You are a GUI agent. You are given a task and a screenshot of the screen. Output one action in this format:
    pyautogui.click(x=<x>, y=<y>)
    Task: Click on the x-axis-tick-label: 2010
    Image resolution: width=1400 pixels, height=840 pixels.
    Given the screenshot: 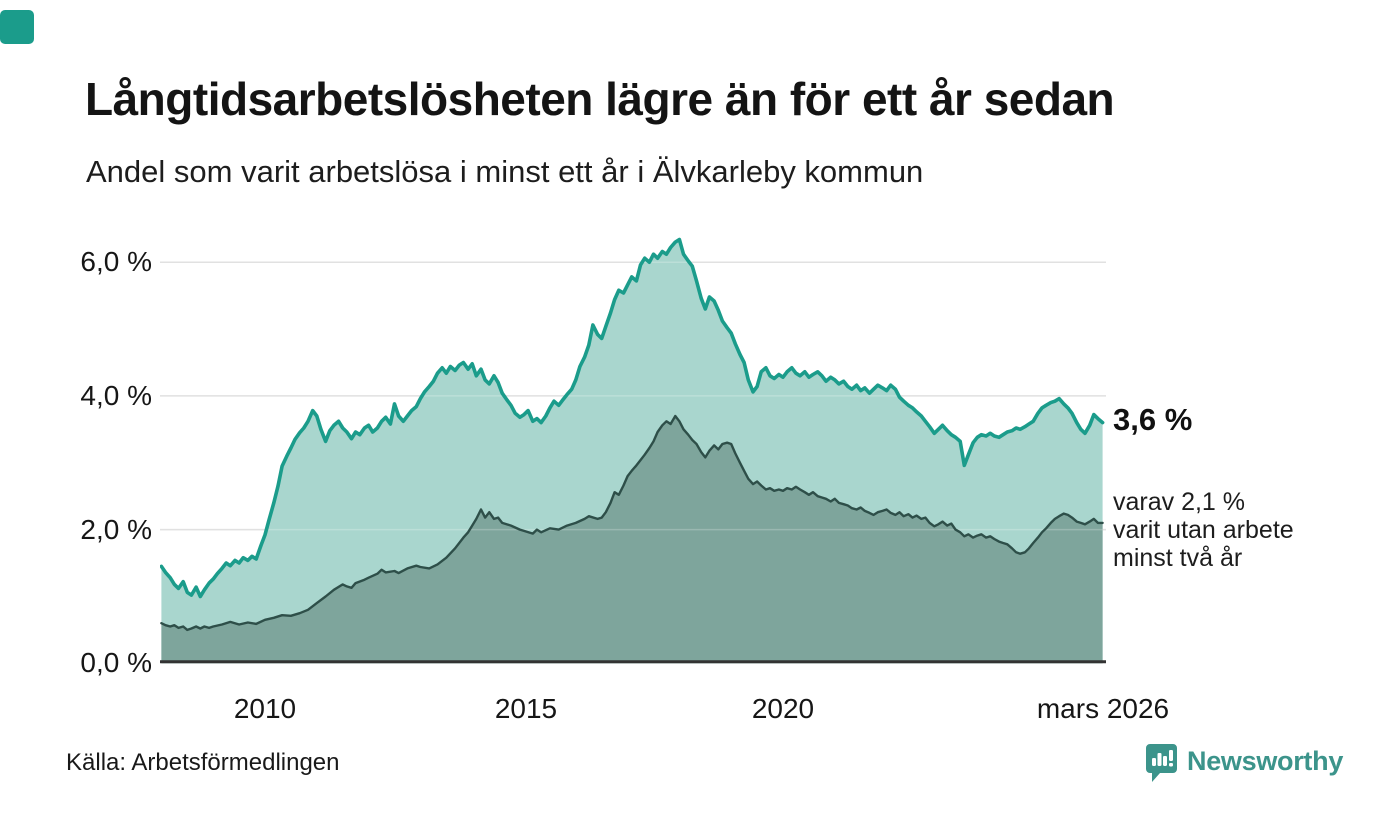 What is the action you would take?
    pyautogui.click(x=265, y=708)
    